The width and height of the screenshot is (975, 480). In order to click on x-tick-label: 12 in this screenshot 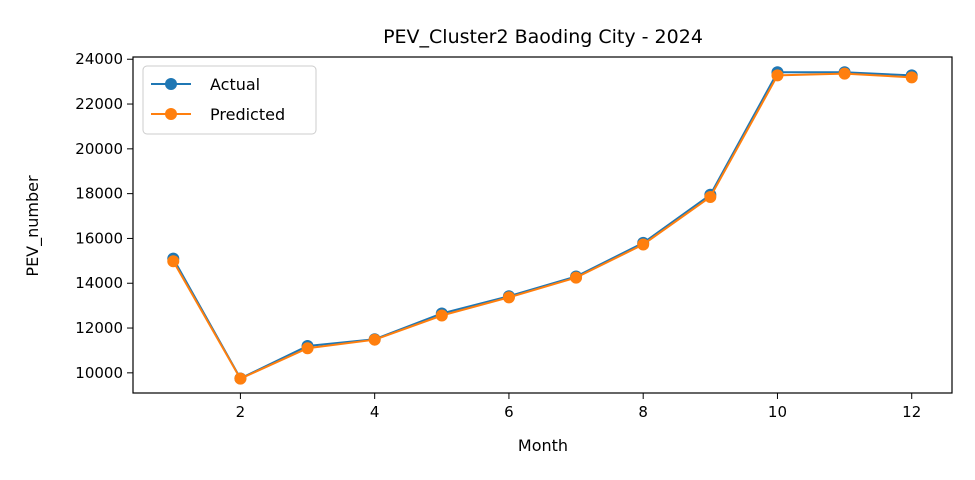, I will do `click(911, 412)`.